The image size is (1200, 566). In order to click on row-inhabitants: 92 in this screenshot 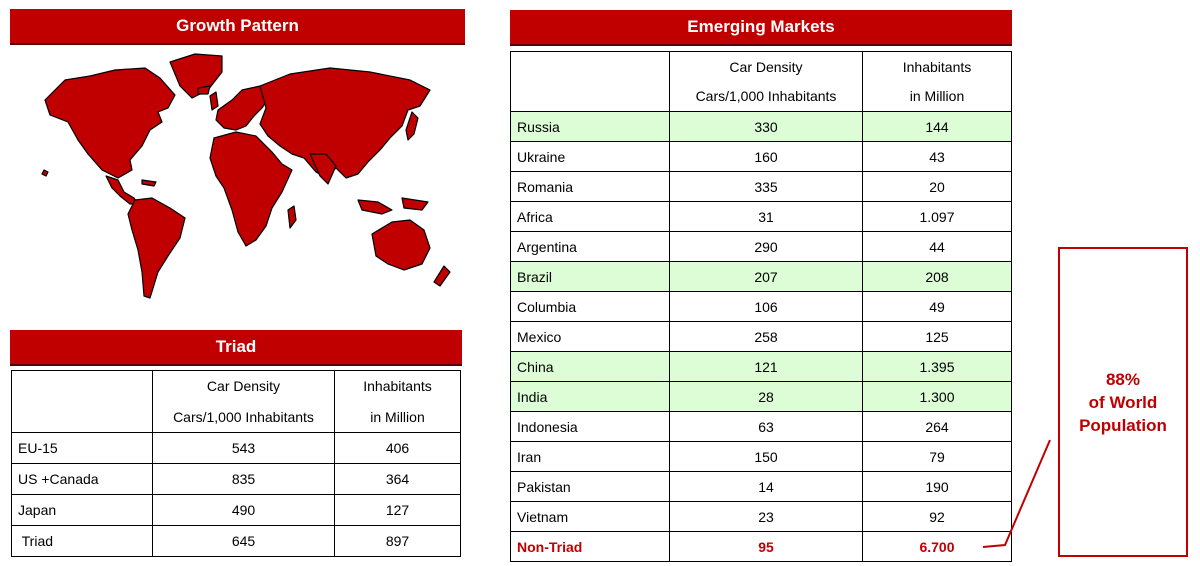, I will do `click(937, 516)`.